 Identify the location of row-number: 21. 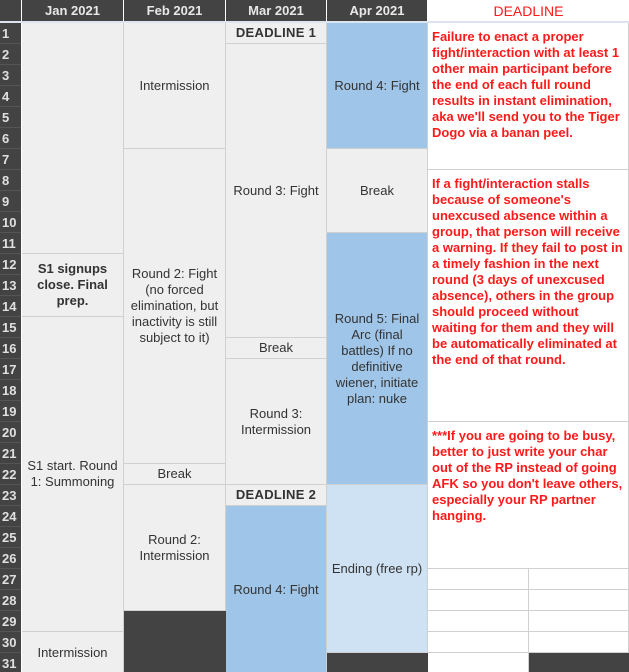
(10, 453).